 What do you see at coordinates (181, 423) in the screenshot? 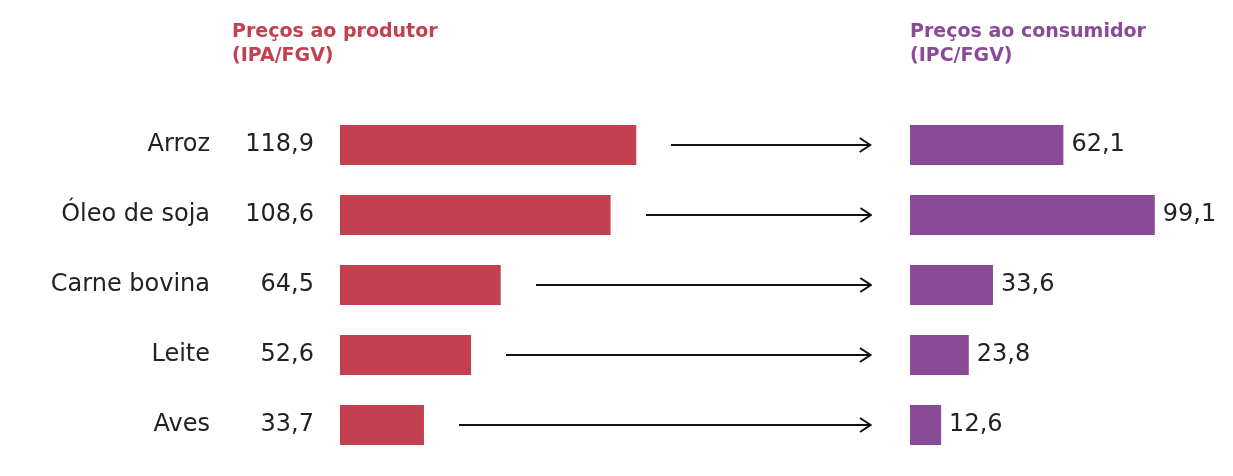
I see `y-tick-label: Aves` at bounding box center [181, 423].